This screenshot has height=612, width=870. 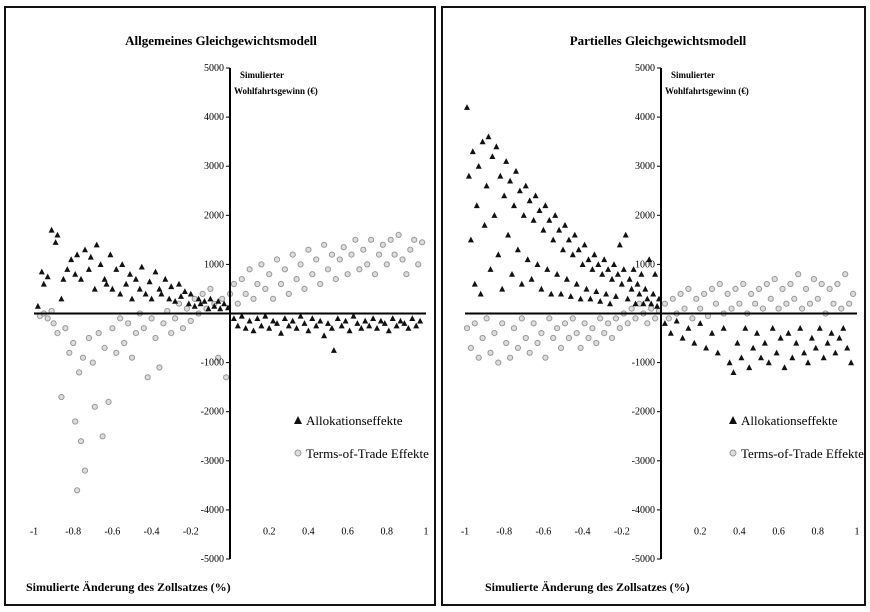 What do you see at coordinates (426, 531) in the screenshot?
I see `x-tick-label: 1` at bounding box center [426, 531].